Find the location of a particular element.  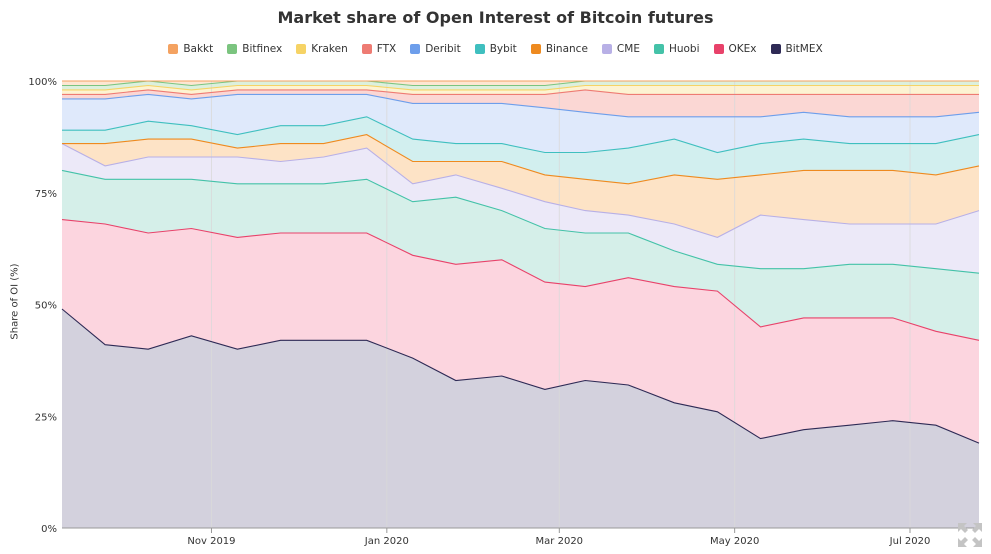

line-binance is located at coordinates (521, 159).